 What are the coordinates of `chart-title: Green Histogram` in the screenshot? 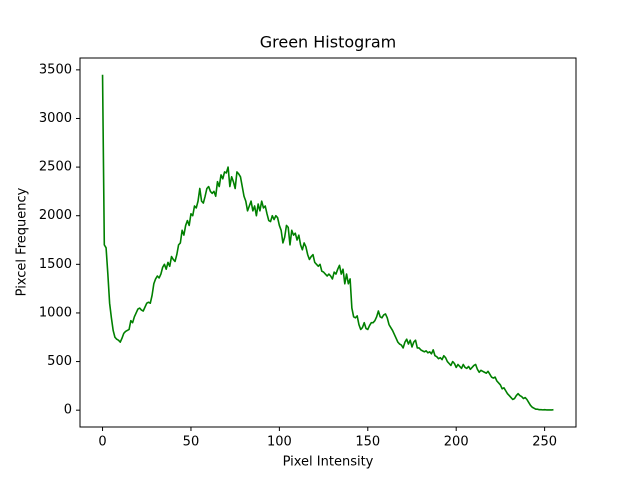 It's located at (328, 42).